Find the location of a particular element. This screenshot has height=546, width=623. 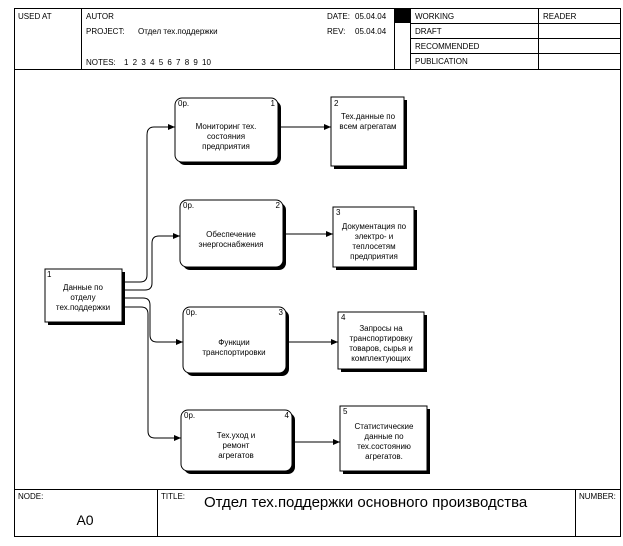

used-at-label: USED AT is located at coordinates (35, 16).